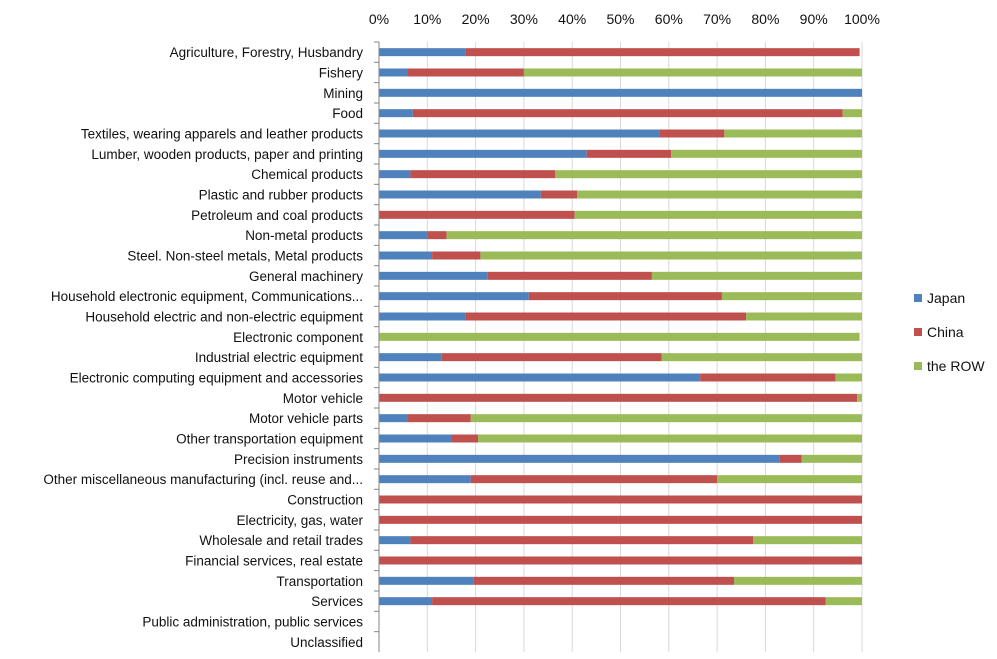 The height and width of the screenshot is (659, 997). I want to click on category-label: Electronic component, so click(298, 337).